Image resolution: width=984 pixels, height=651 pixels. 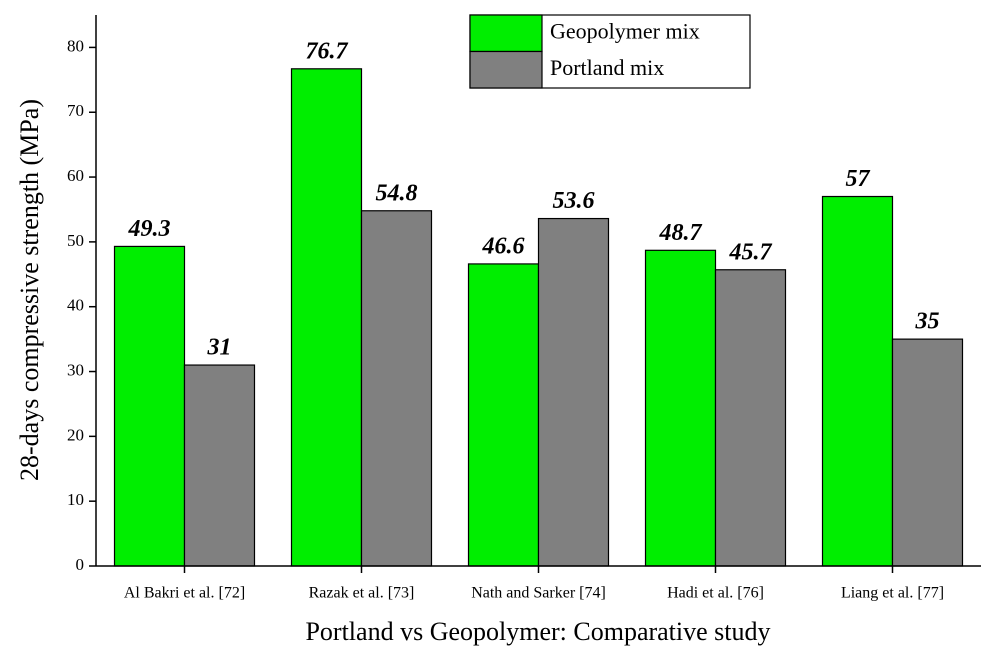 What do you see at coordinates (927, 322) in the screenshot?
I see `value-label: 35` at bounding box center [927, 322].